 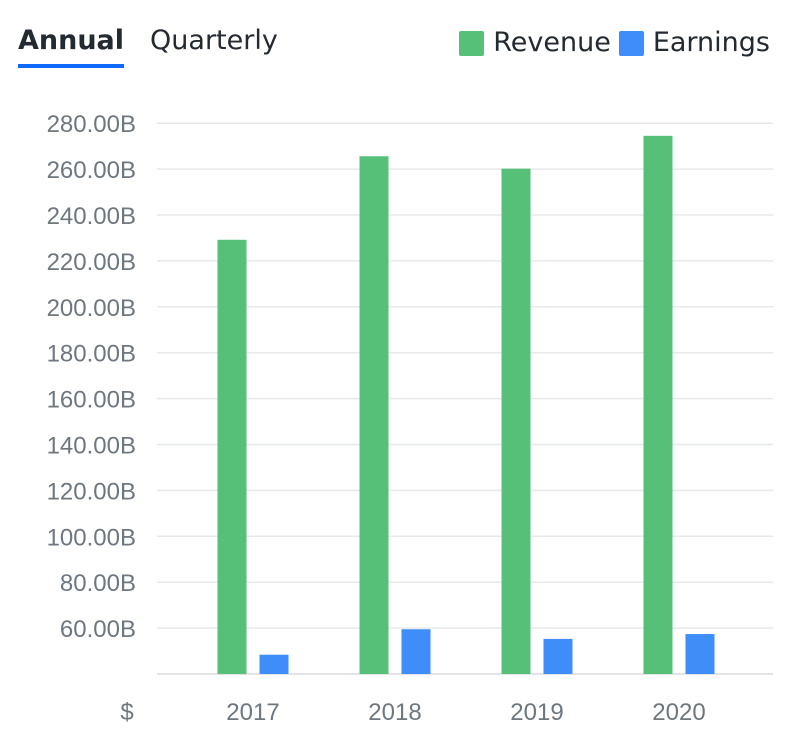 I want to click on y-tick-label: 60.00B, so click(x=98, y=629).